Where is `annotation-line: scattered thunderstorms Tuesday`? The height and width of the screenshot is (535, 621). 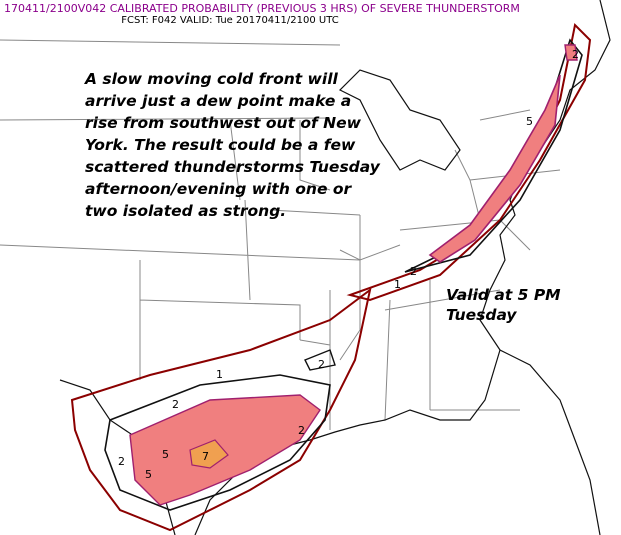 annotation-line: scattered thunderstorms Tuesday is located at coordinates (233, 167).